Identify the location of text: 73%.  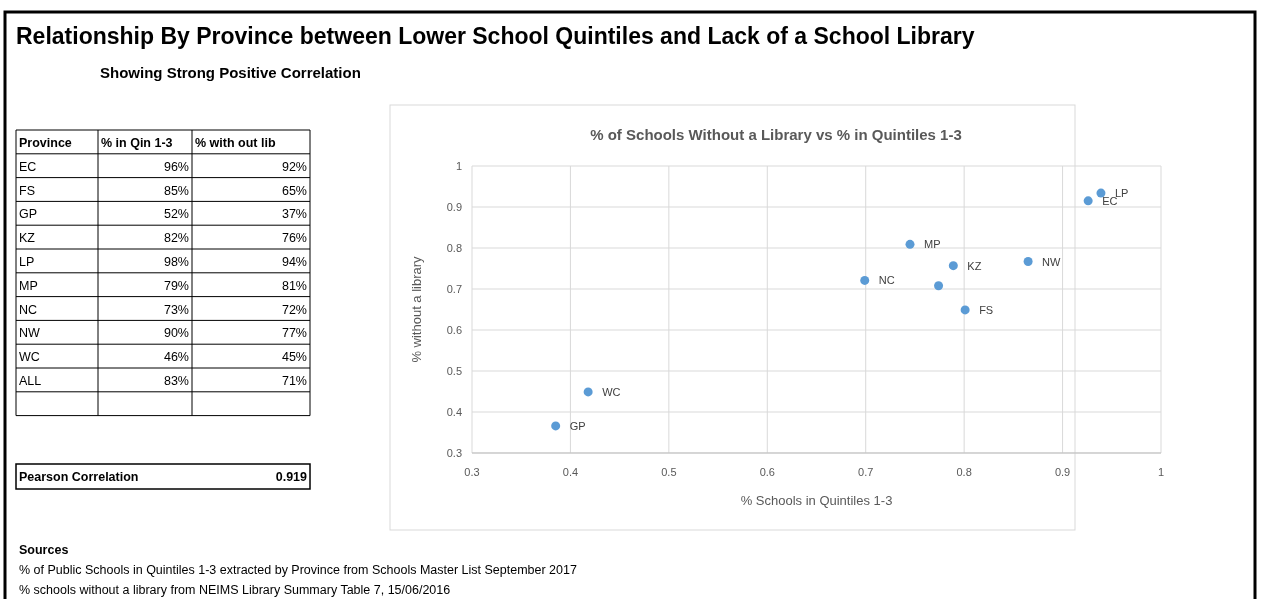
(176, 309).